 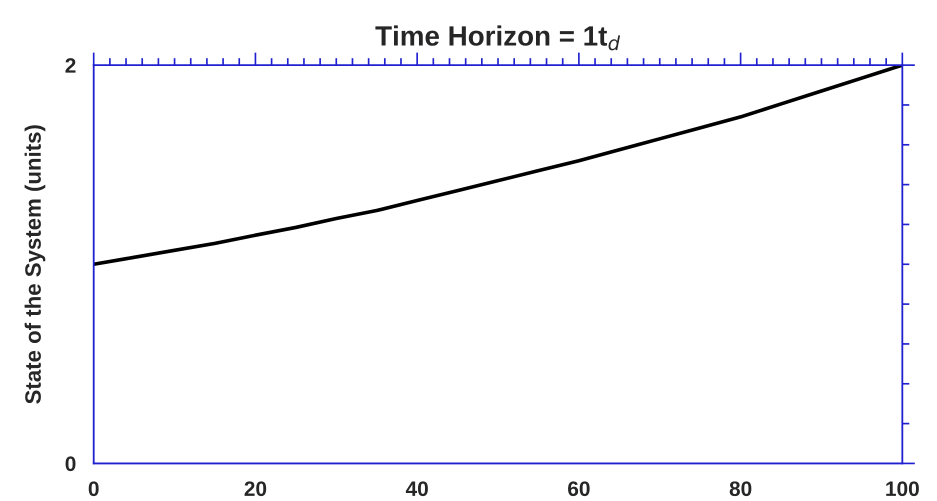 I want to click on x-tick-label: 80, so click(x=741, y=488).